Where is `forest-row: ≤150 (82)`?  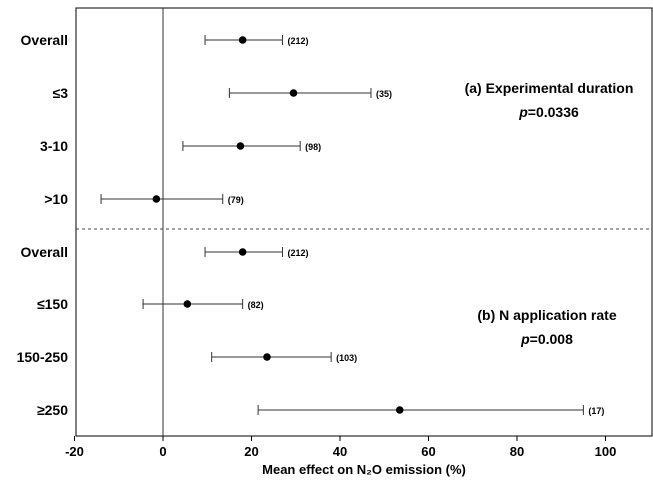 forest-row: ≤150 (82) is located at coordinates (150, 304).